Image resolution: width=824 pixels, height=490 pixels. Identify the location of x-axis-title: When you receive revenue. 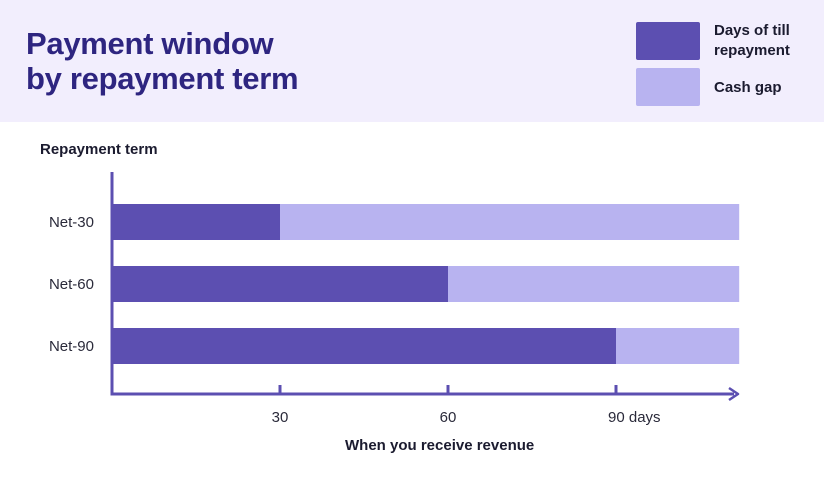
(440, 445).